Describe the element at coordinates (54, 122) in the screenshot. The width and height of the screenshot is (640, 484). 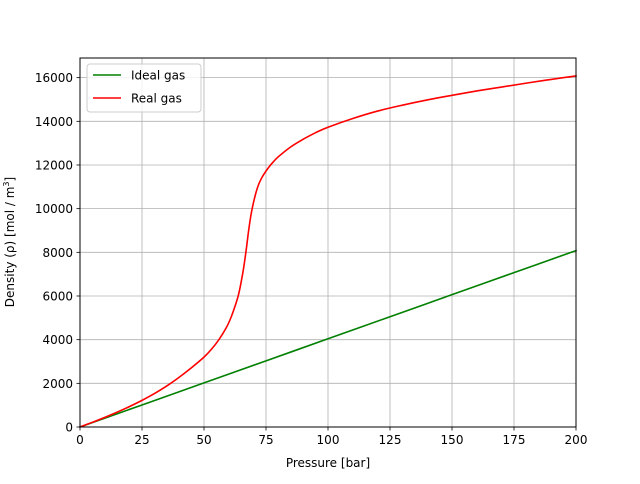
I see `y-tick-label: 14000` at that location.